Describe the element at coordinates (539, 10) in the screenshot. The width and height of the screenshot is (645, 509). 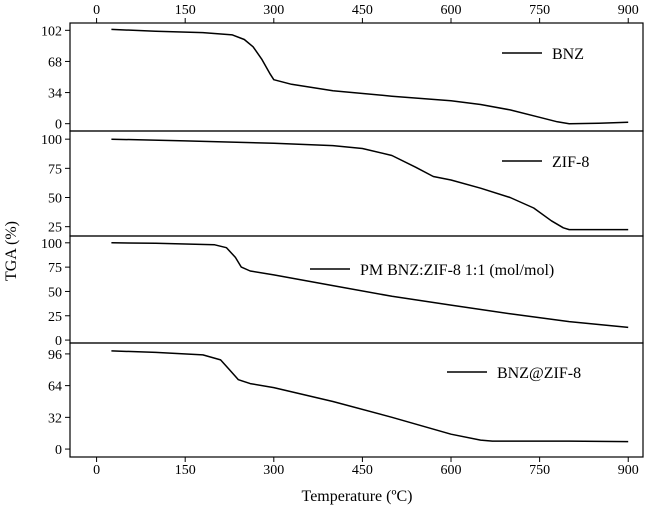
I see `x-top-tick-label: 750` at that location.